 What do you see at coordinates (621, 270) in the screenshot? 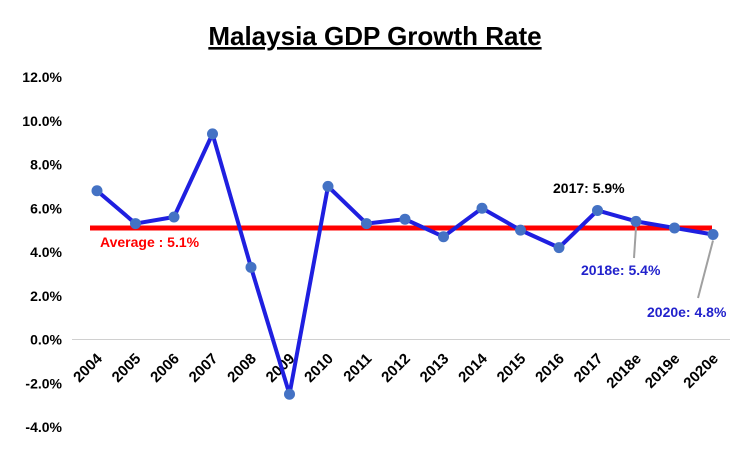
I see `annotation-2018e: 2018e: 5.4%` at bounding box center [621, 270].